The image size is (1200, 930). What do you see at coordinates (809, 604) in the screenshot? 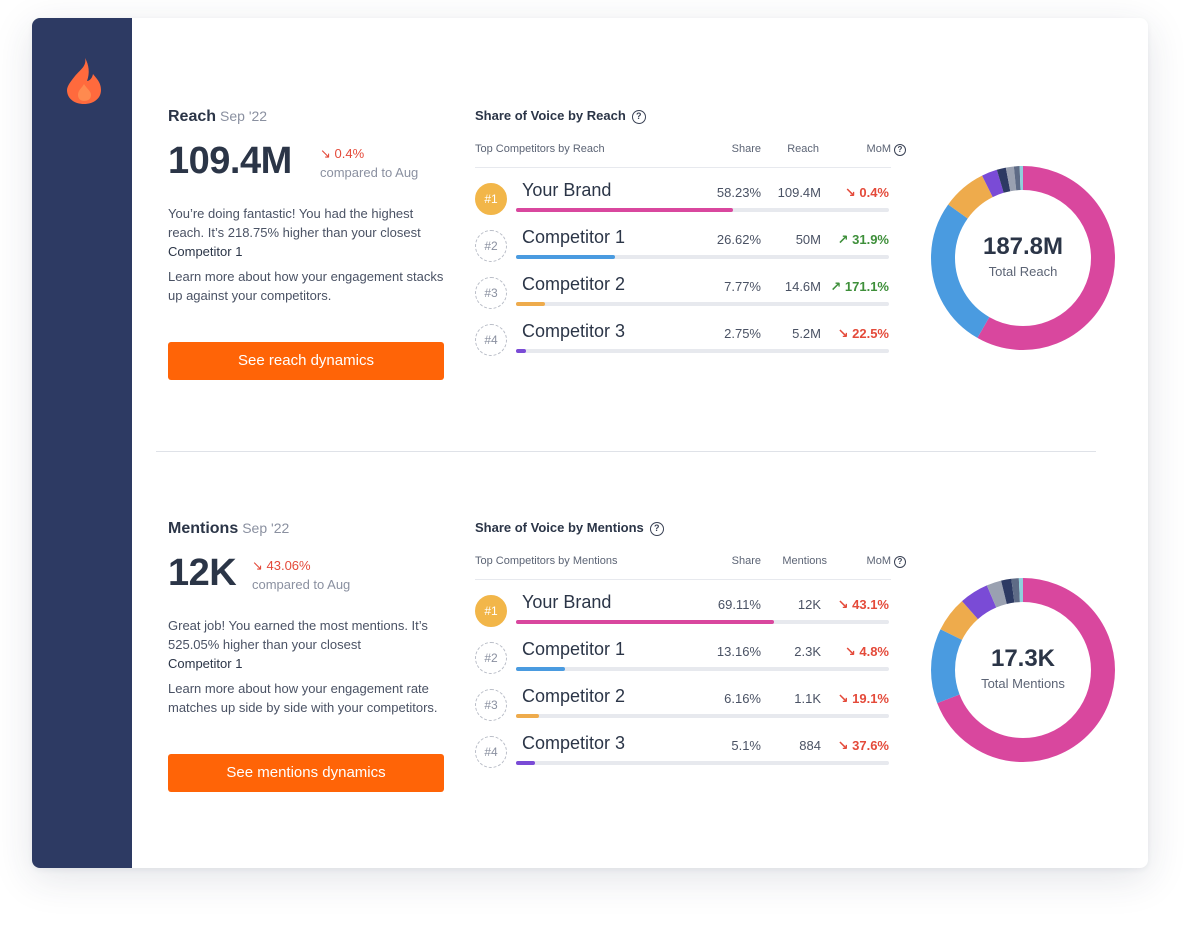
I see `metric-value: 12K` at bounding box center [809, 604].